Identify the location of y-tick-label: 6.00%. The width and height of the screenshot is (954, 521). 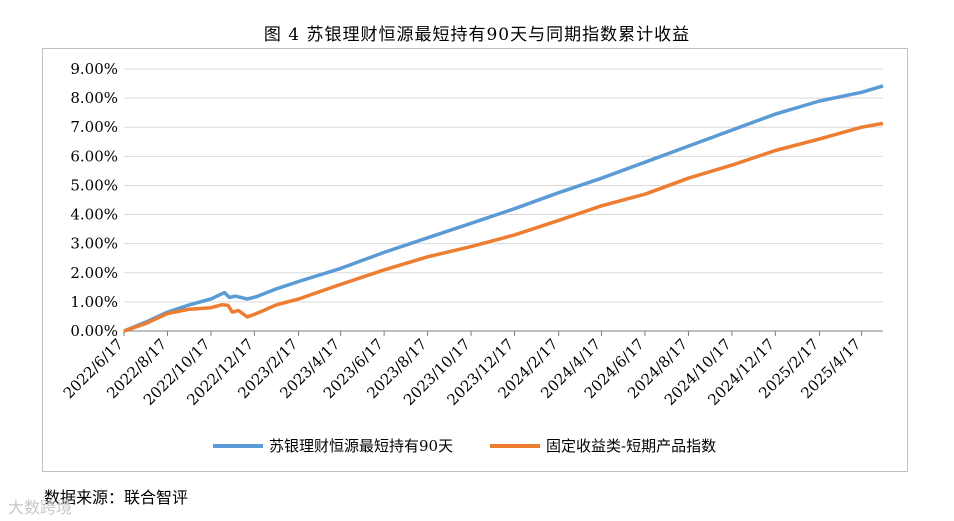
(94, 156).